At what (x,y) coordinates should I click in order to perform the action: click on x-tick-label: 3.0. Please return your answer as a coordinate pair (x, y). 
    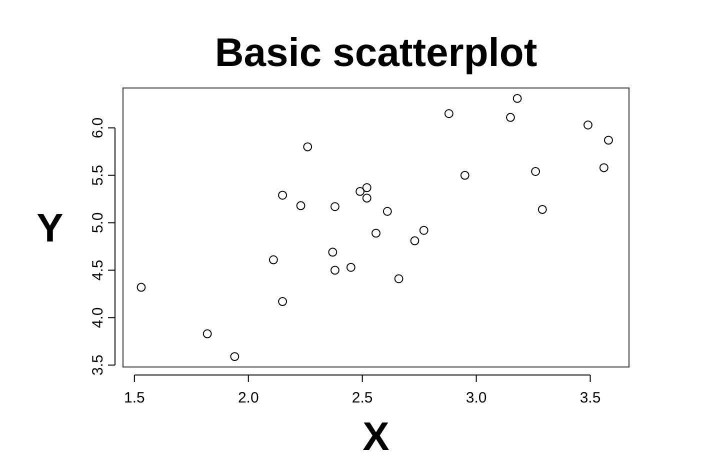
    Looking at the image, I should click on (476, 398).